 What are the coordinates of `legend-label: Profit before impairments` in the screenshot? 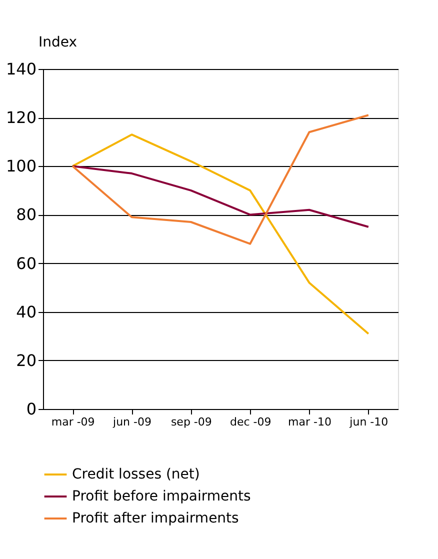 It's located at (161, 496).